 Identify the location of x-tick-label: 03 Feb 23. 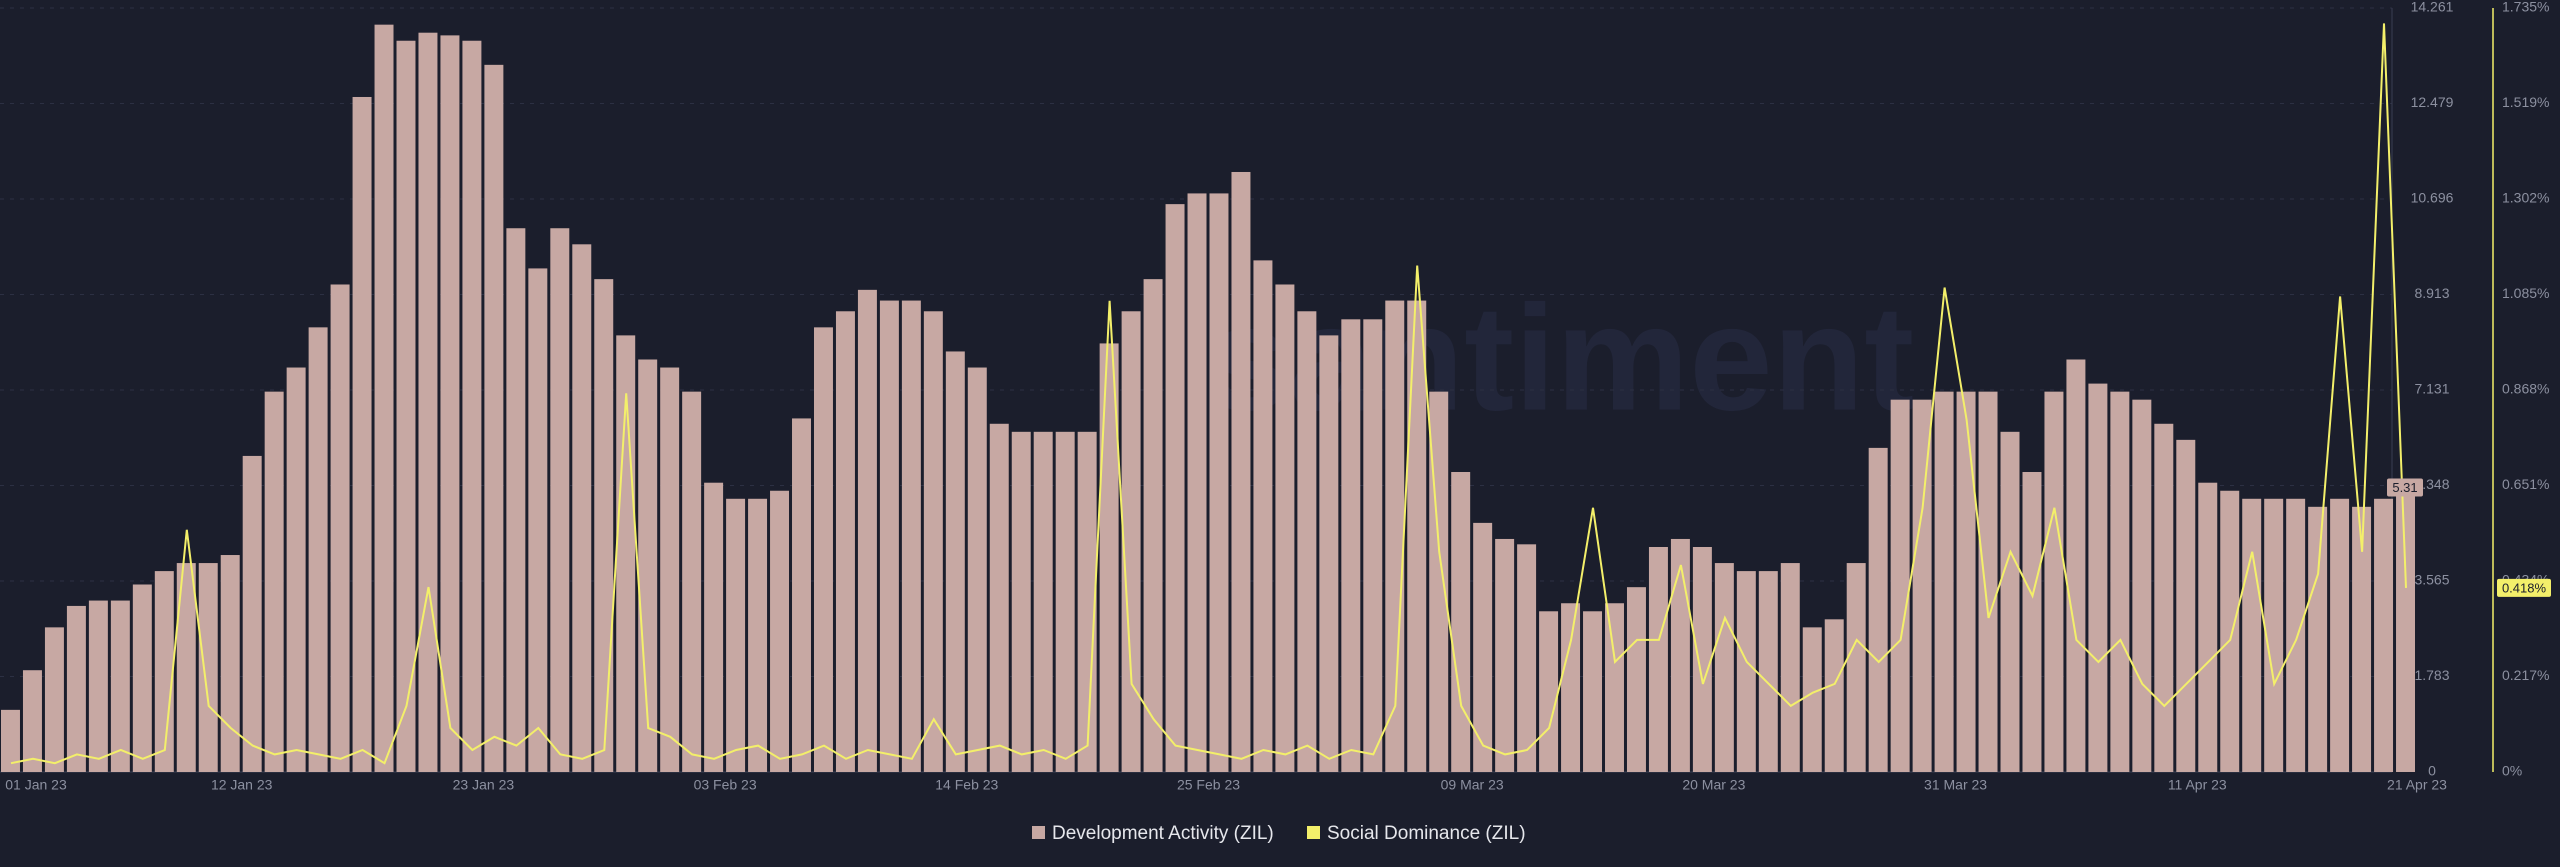
(725, 785).